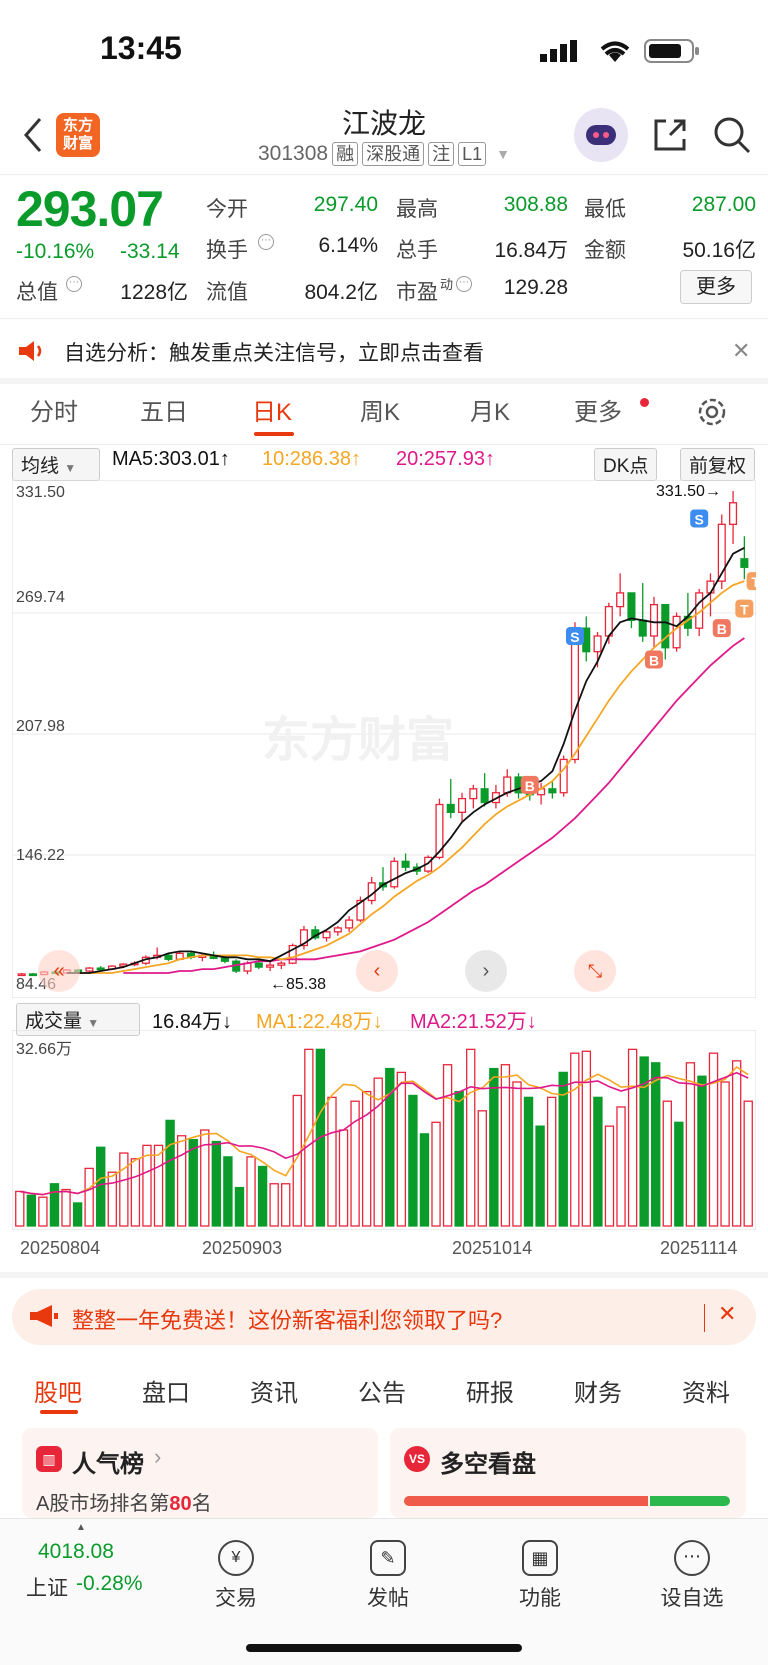 The image size is (768, 1665). Describe the element at coordinates (377, 971) in the screenshot. I see `chart-scroll-left-button: ‹` at that location.